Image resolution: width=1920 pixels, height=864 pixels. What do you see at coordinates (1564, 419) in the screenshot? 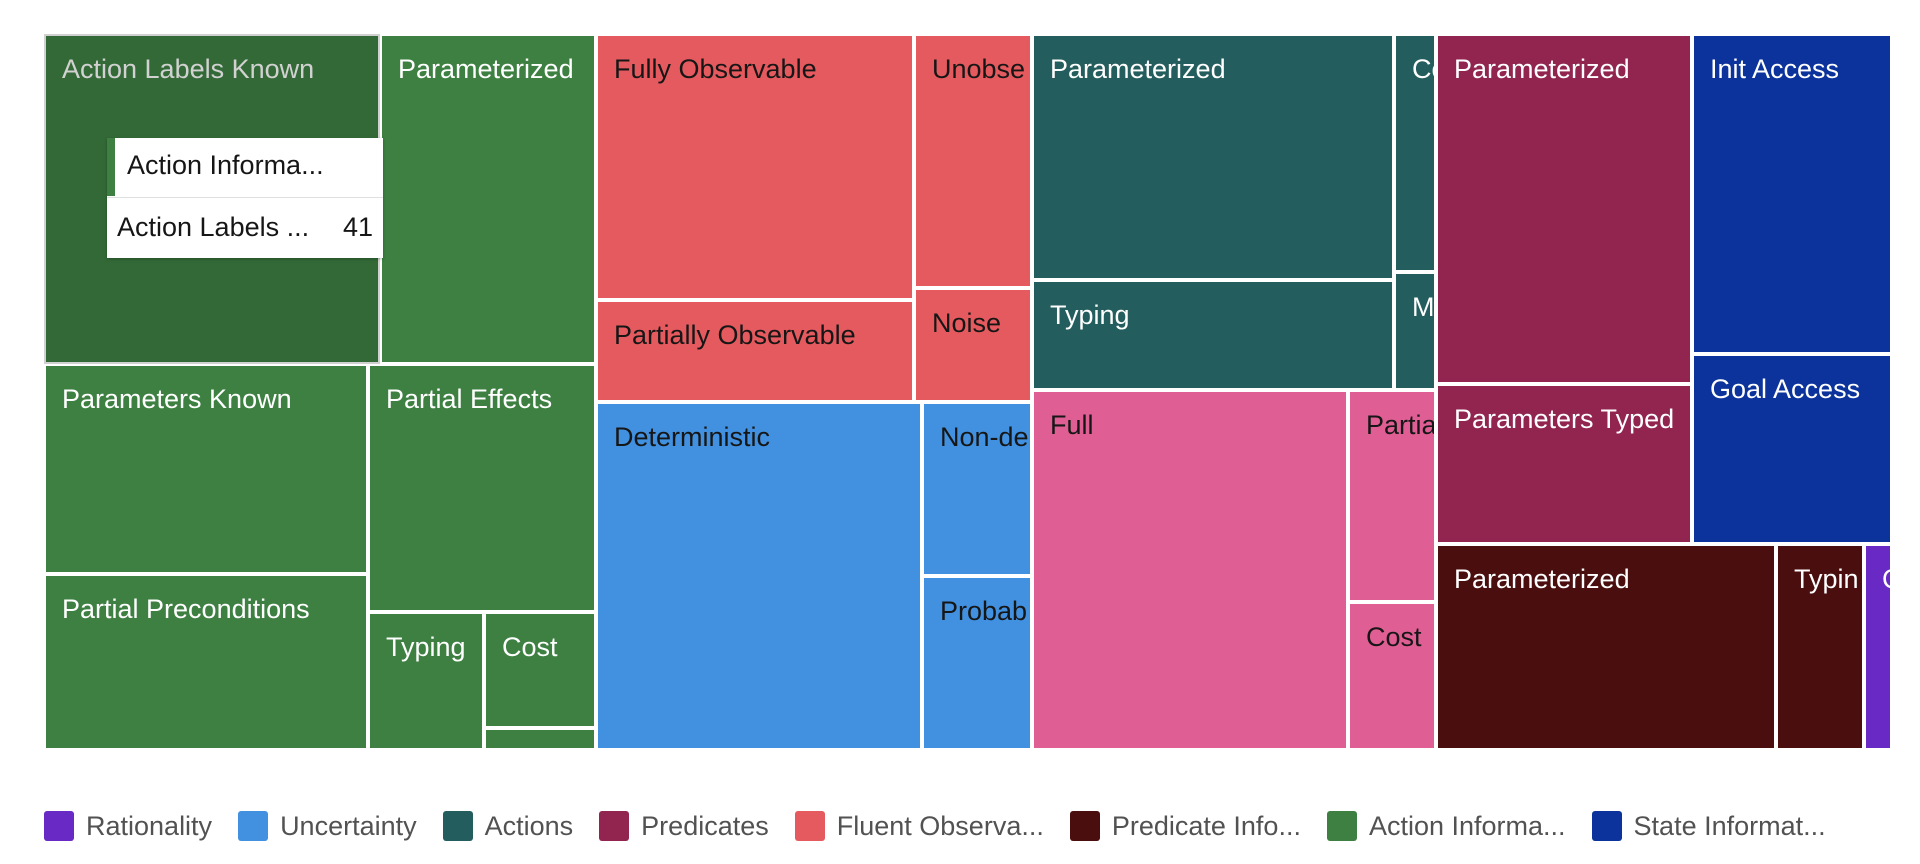
I see `treemap-cell-label: Parameters Typed` at bounding box center [1564, 419].